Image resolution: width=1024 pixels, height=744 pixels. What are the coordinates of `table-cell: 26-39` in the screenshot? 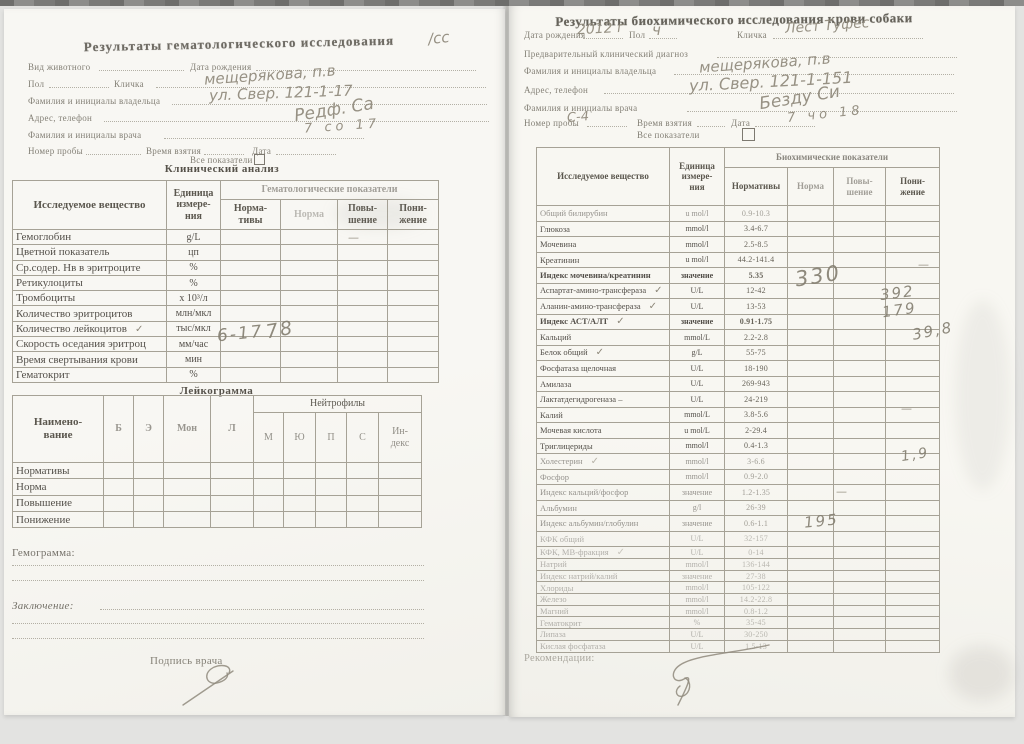 It's located at (756, 507).